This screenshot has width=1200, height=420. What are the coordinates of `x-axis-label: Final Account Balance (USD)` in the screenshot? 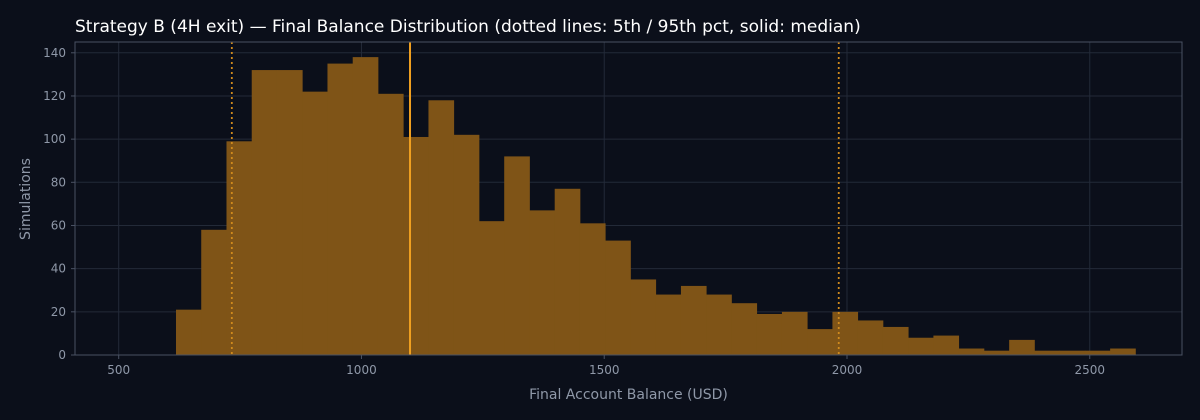 It's located at (628, 395).